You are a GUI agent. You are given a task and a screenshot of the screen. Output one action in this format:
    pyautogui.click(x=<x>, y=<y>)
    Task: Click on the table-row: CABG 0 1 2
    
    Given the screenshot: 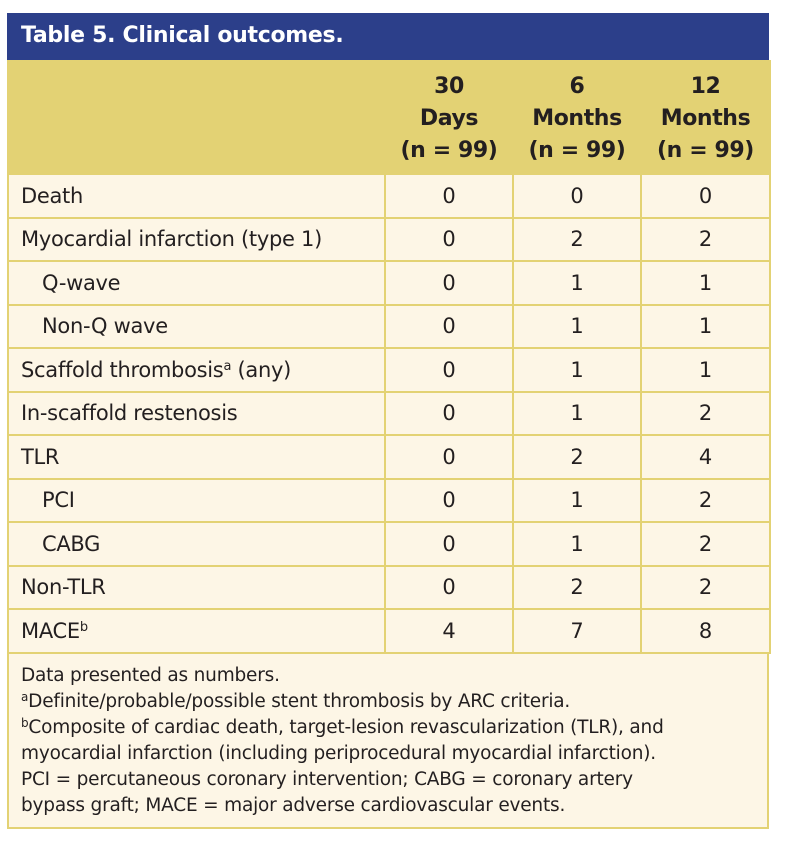 What is the action you would take?
    pyautogui.click(x=389, y=544)
    